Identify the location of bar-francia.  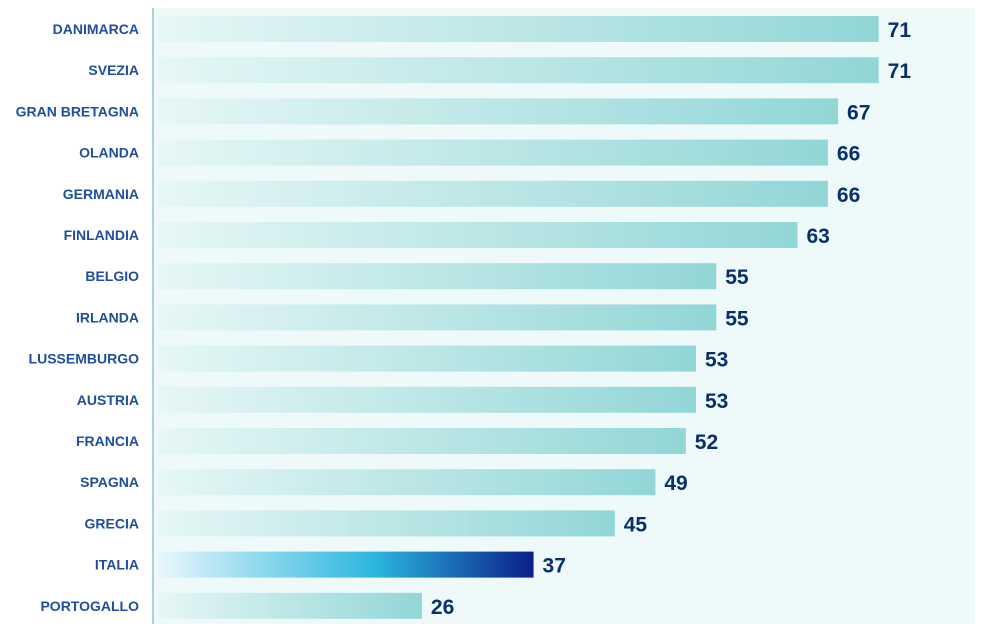
(422, 441).